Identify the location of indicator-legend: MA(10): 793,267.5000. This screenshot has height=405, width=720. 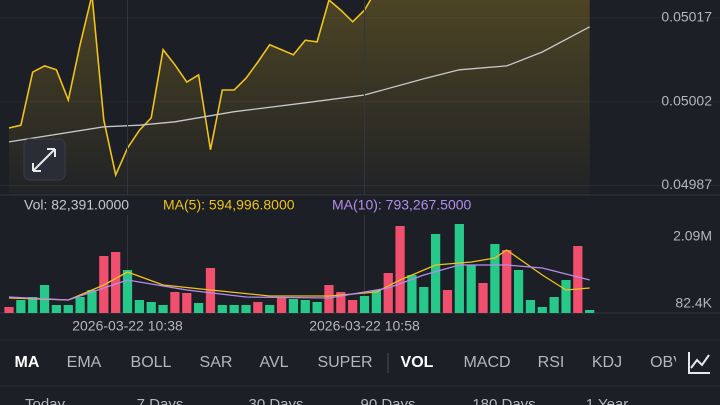
(402, 205).